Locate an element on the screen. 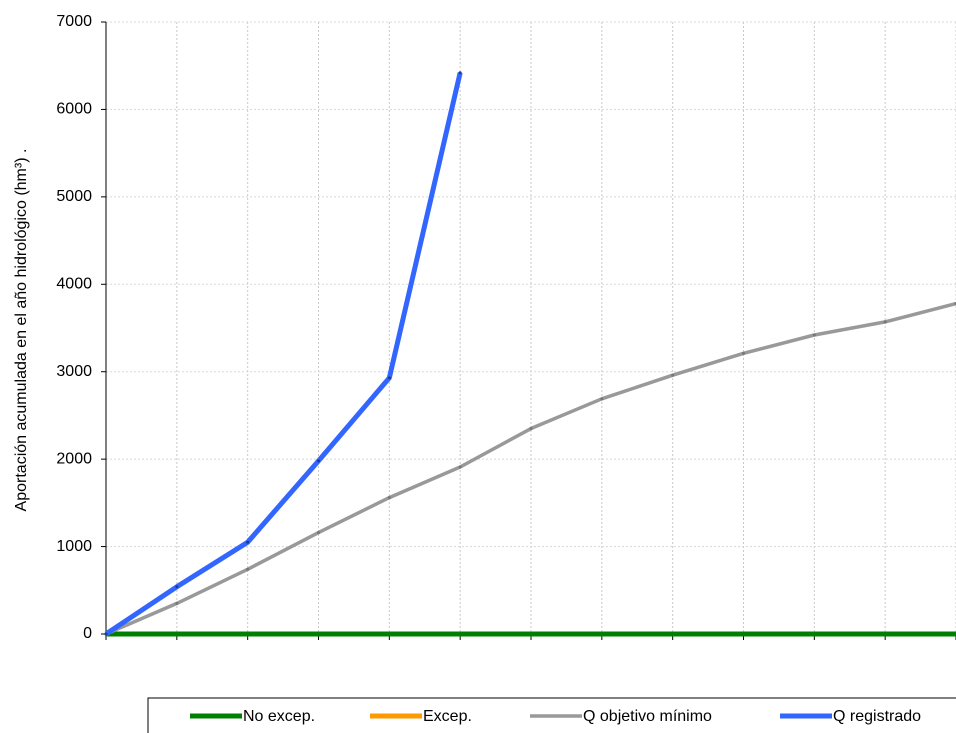  y-tick-label: 4000 is located at coordinates (74, 284).